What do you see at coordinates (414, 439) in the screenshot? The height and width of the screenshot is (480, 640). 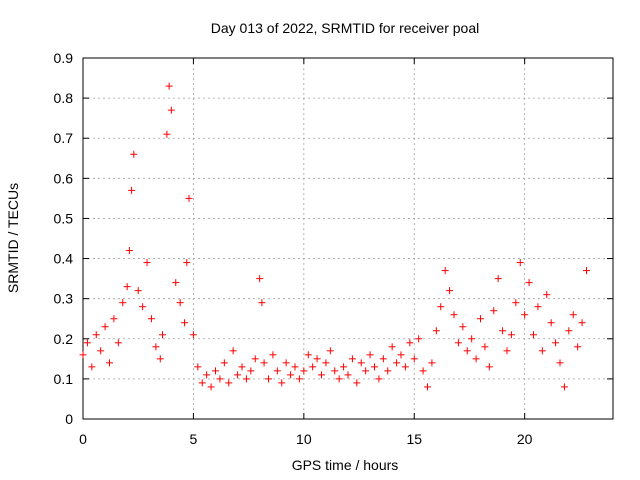 I see `x-tick-label: 15` at bounding box center [414, 439].